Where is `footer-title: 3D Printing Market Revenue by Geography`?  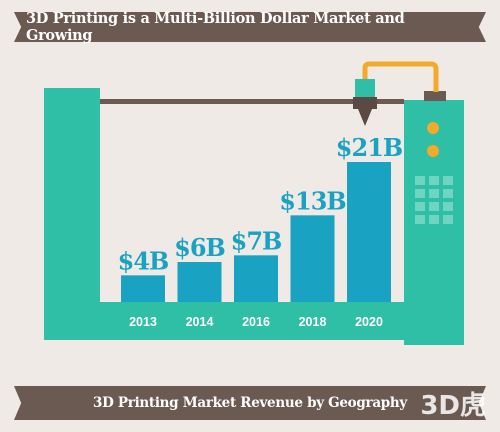 footer-title: 3D Printing Market Revenue by Geography is located at coordinates (250, 403).